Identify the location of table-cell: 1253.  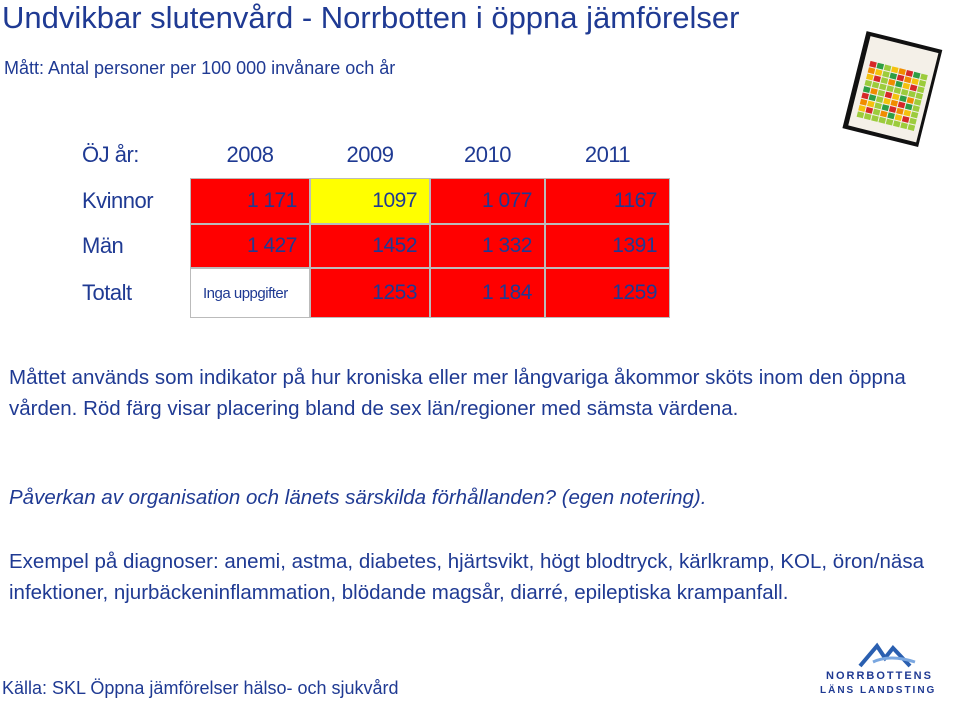
(370, 293).